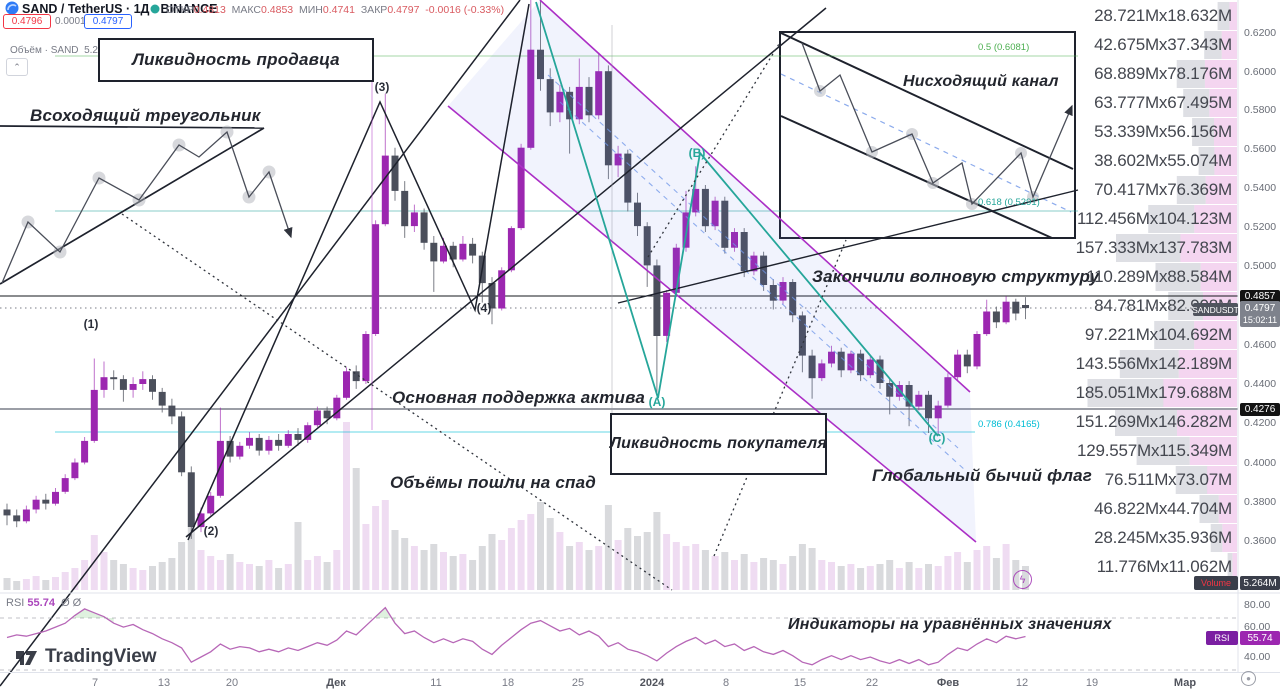  Describe the element at coordinates (1092, 683) in the screenshot. I see `time-axis-label: 19` at that location.